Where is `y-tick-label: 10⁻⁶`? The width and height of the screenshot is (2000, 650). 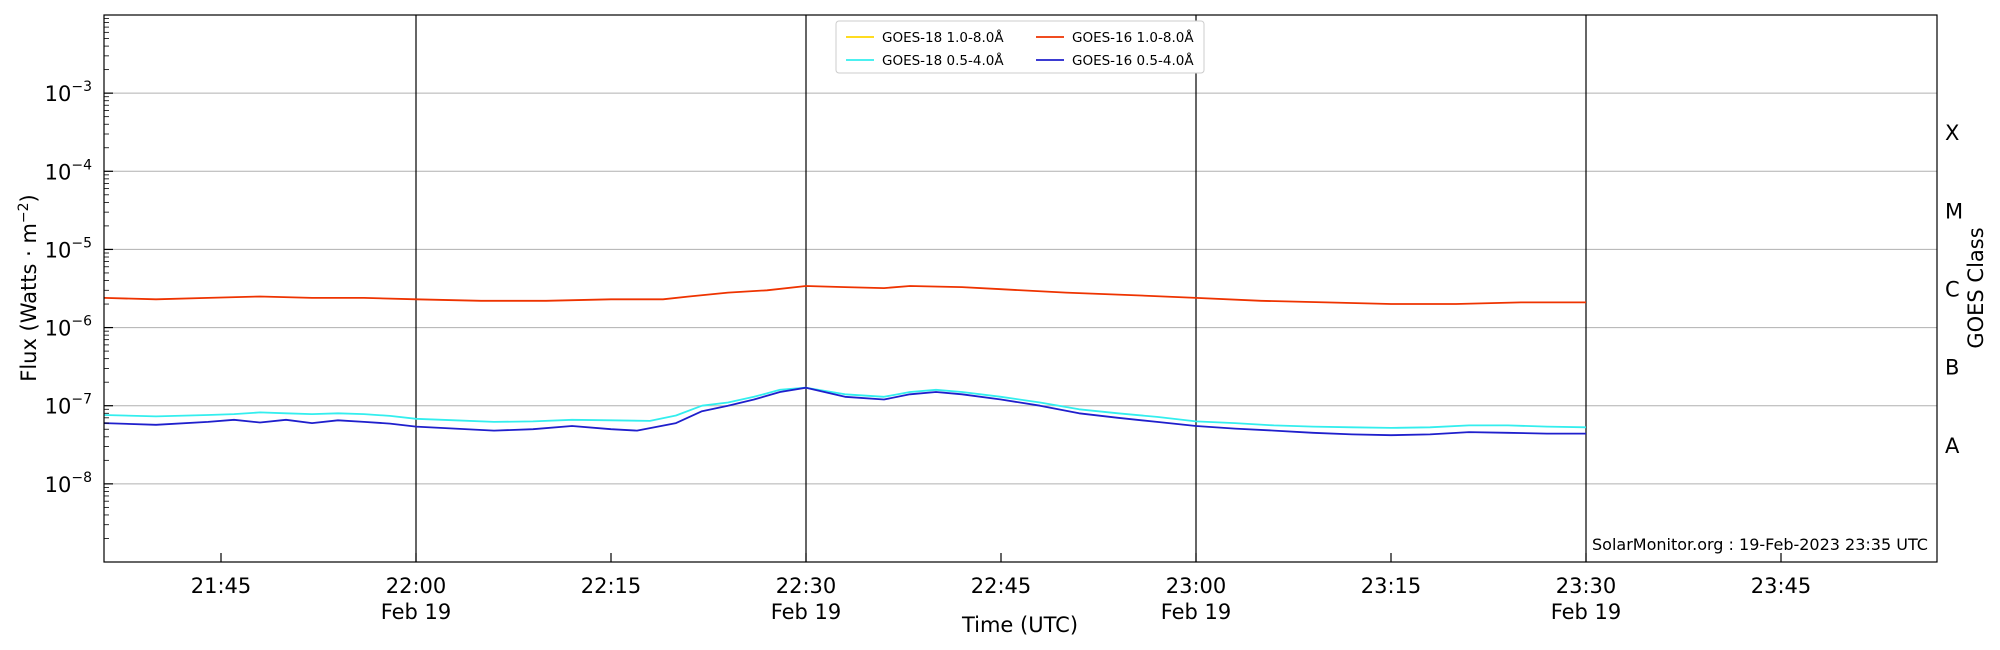 y-tick-label: 10⁻⁶ is located at coordinates (68, 327).